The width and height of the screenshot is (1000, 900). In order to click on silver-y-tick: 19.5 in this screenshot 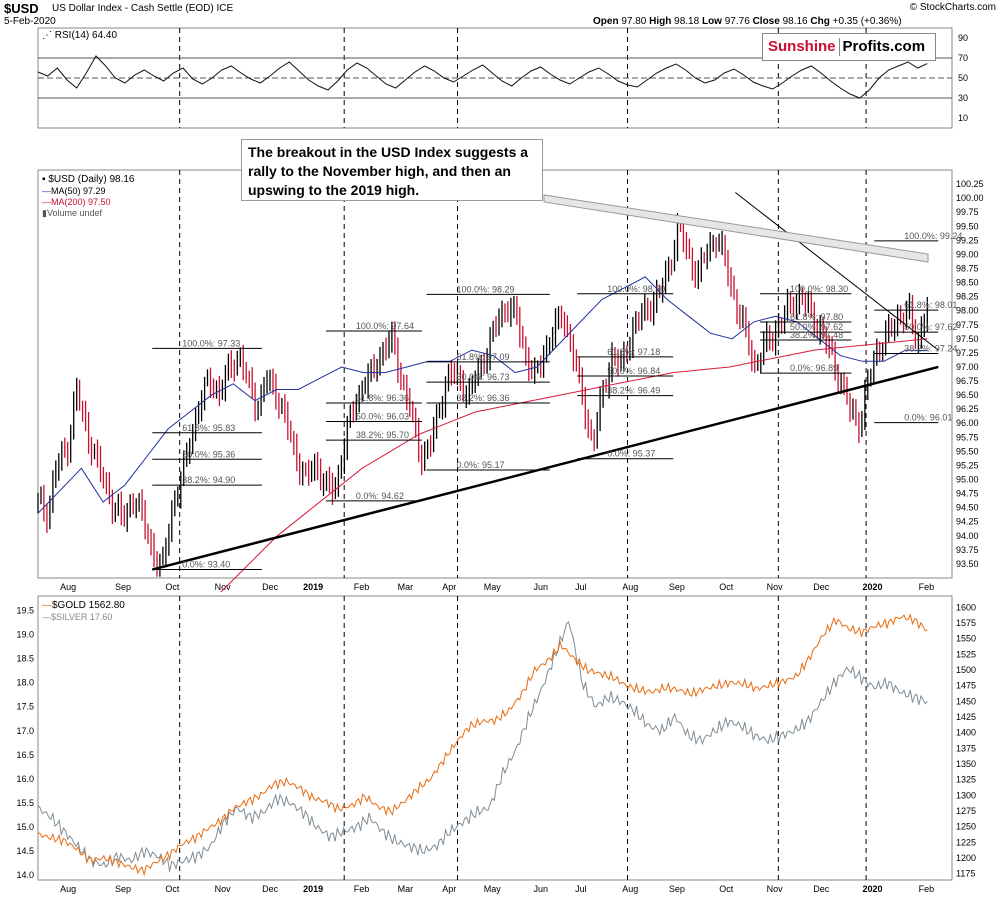, I will do `click(25, 610)`.